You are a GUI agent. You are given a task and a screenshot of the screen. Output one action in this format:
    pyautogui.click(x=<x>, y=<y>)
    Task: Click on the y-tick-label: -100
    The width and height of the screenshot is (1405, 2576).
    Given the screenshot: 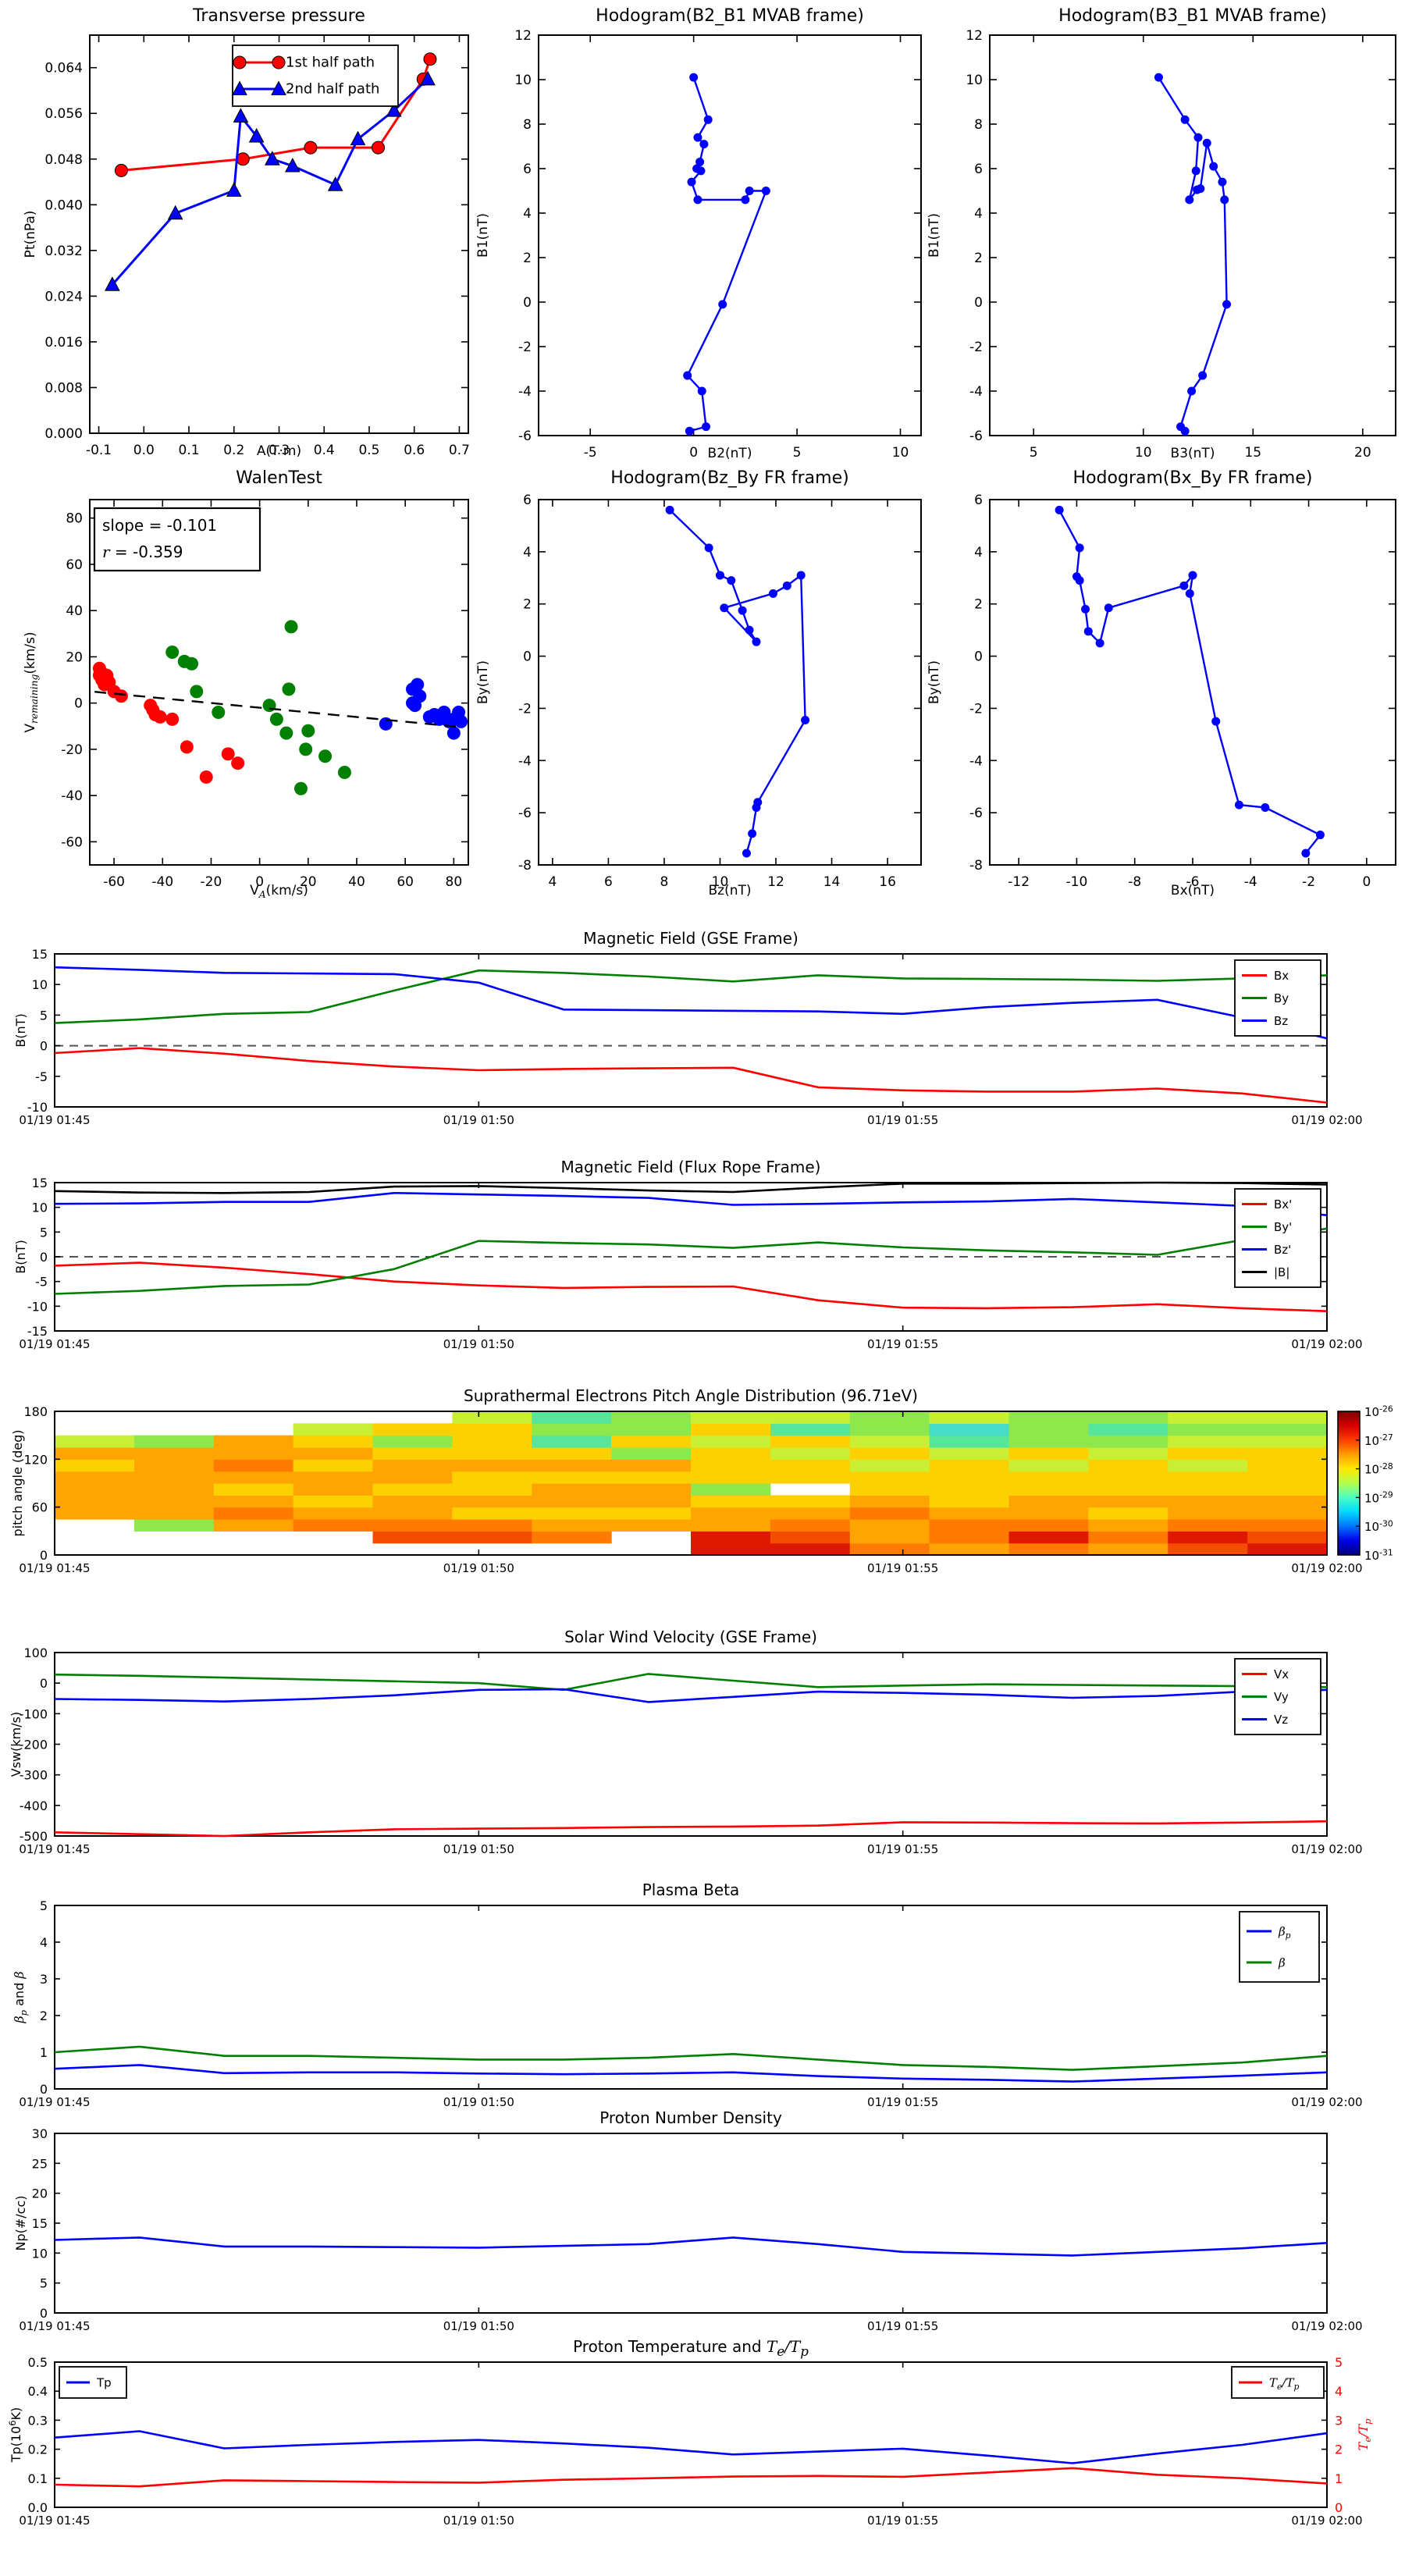 What is the action you would take?
    pyautogui.click(x=34, y=1714)
    